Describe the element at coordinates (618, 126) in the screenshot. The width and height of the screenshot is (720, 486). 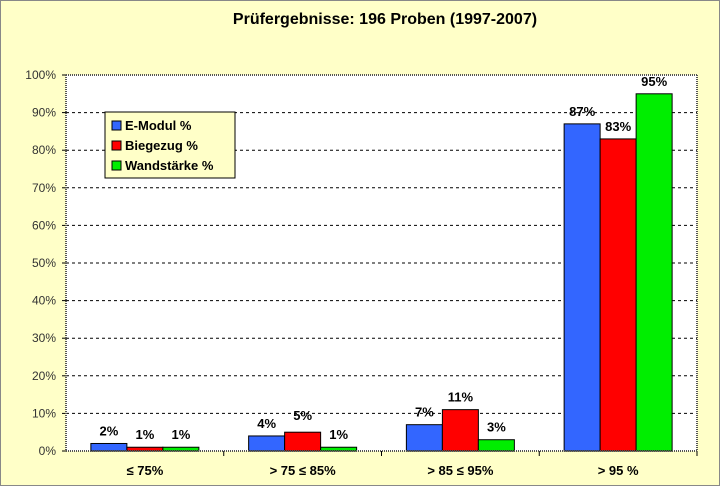
I see `data-label: 83%` at that location.